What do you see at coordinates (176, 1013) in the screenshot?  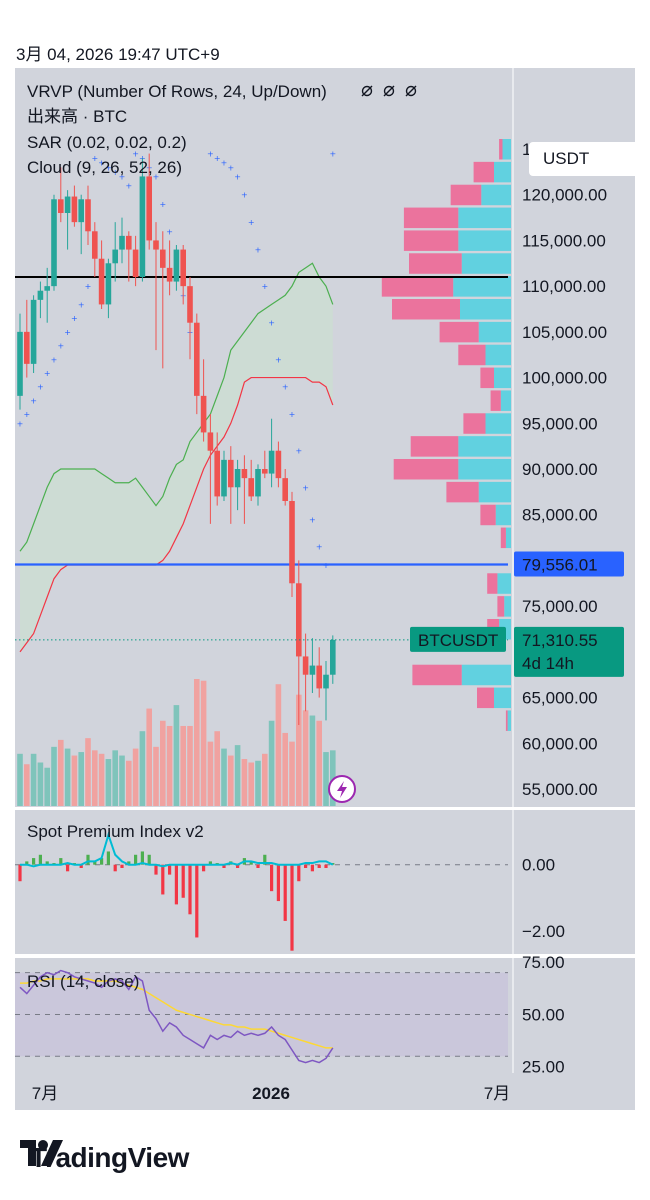 I see `rsi-ma-line` at bounding box center [176, 1013].